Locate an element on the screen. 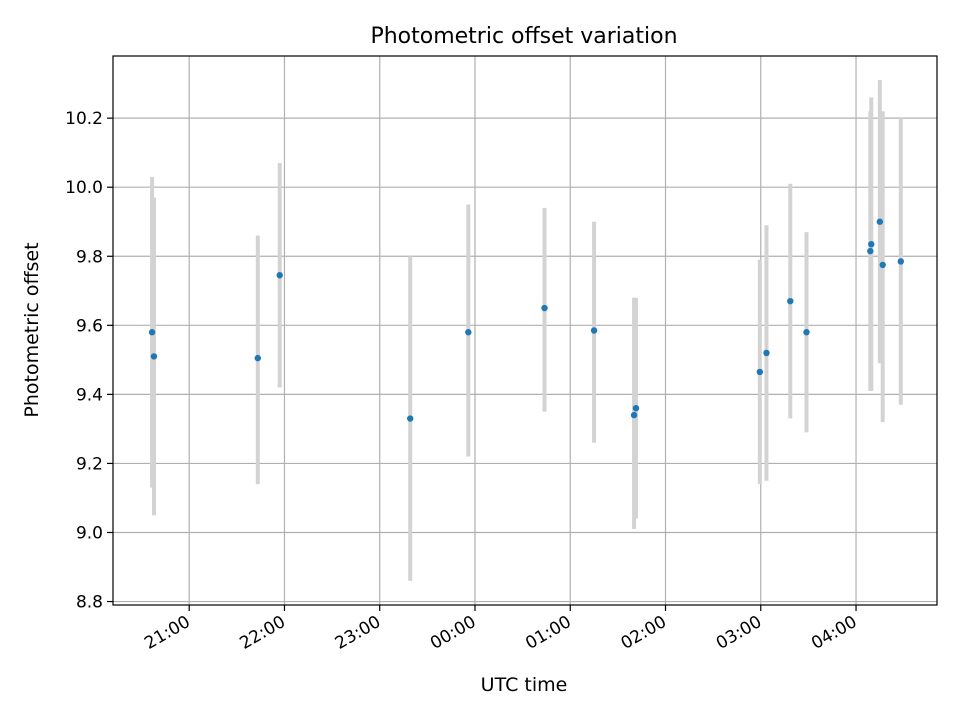  chart-title: Photometric offset variation is located at coordinates (523, 36).